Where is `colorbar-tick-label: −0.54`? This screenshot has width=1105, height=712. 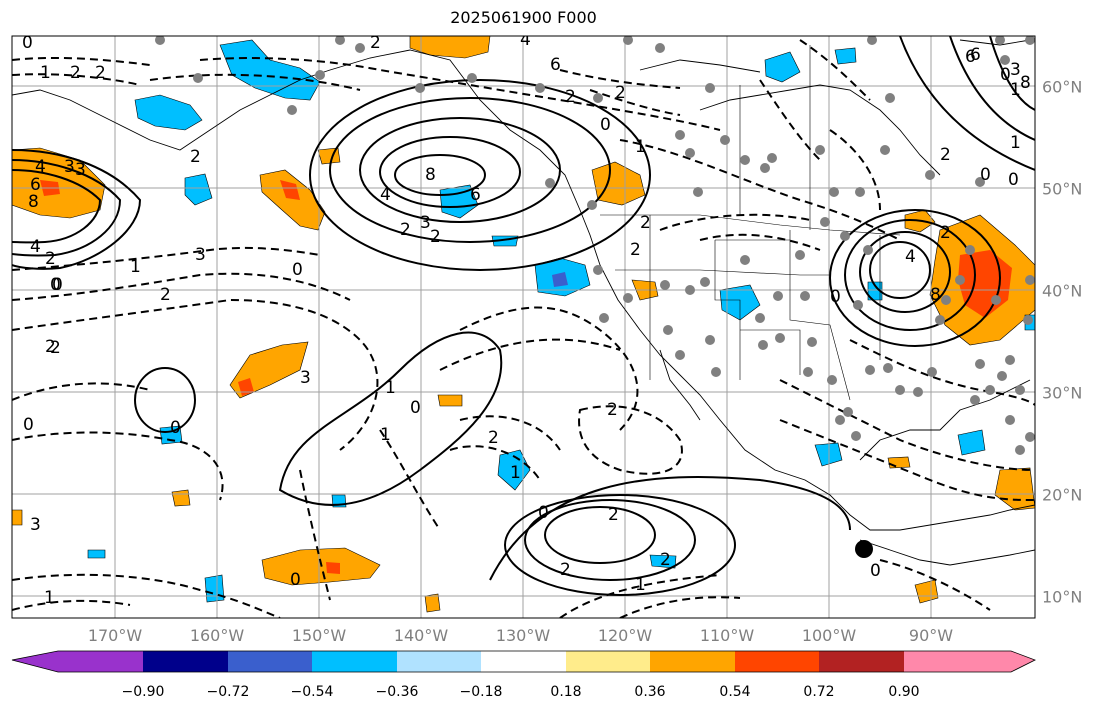 colorbar-tick-label: −0.54 is located at coordinates (312, 692).